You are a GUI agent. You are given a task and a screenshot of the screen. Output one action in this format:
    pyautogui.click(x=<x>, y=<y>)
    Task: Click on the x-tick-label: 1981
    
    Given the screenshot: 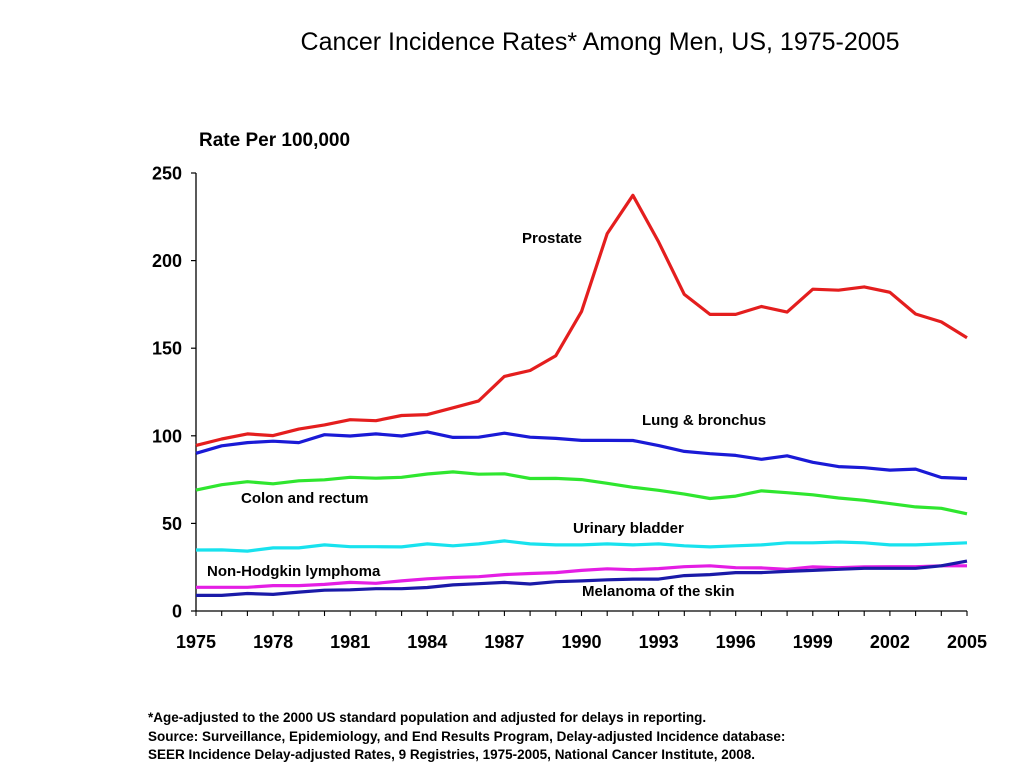 What is the action you would take?
    pyautogui.click(x=350, y=642)
    